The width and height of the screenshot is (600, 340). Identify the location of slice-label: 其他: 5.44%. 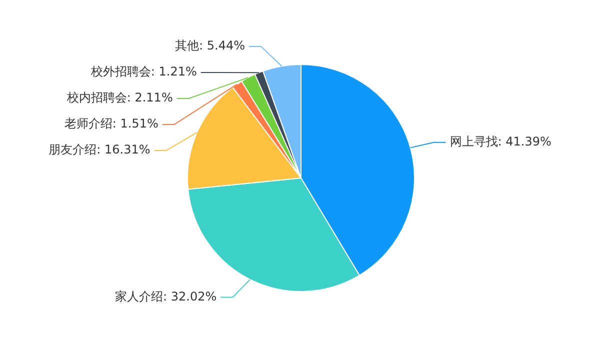
(210, 45).